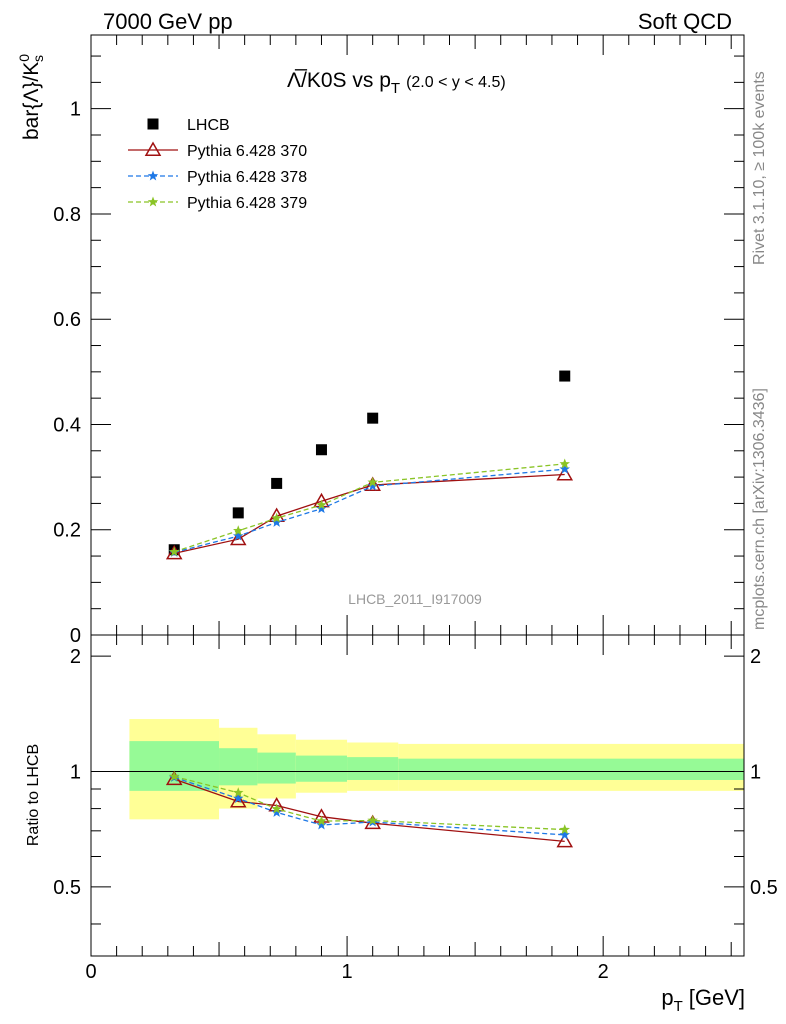  Describe the element at coordinates (755, 772) in the screenshot. I see `ratio-ytick-label-right: 1` at that location.